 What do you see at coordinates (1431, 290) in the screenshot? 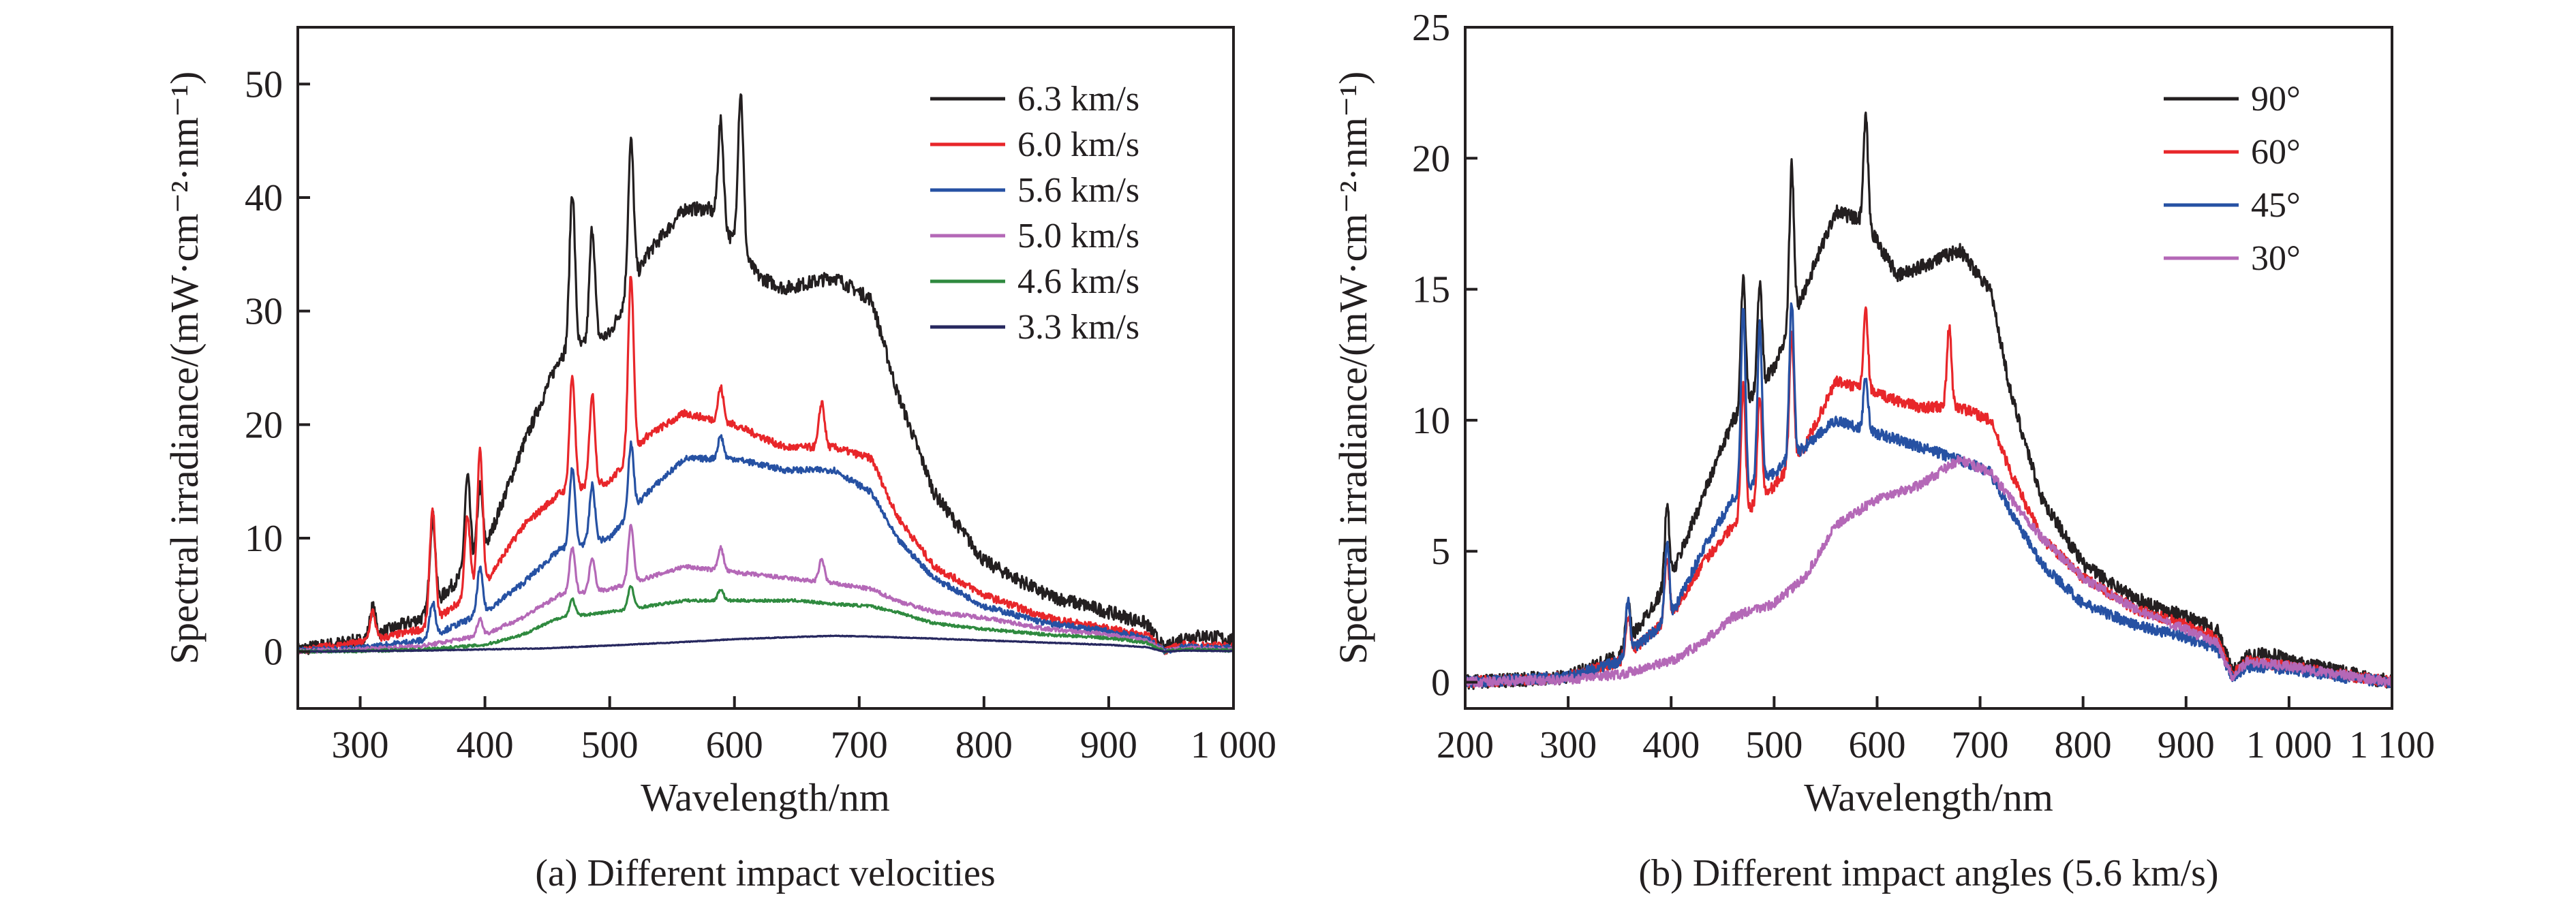
I see `panel-b-y-tick-label: 15` at bounding box center [1431, 290].